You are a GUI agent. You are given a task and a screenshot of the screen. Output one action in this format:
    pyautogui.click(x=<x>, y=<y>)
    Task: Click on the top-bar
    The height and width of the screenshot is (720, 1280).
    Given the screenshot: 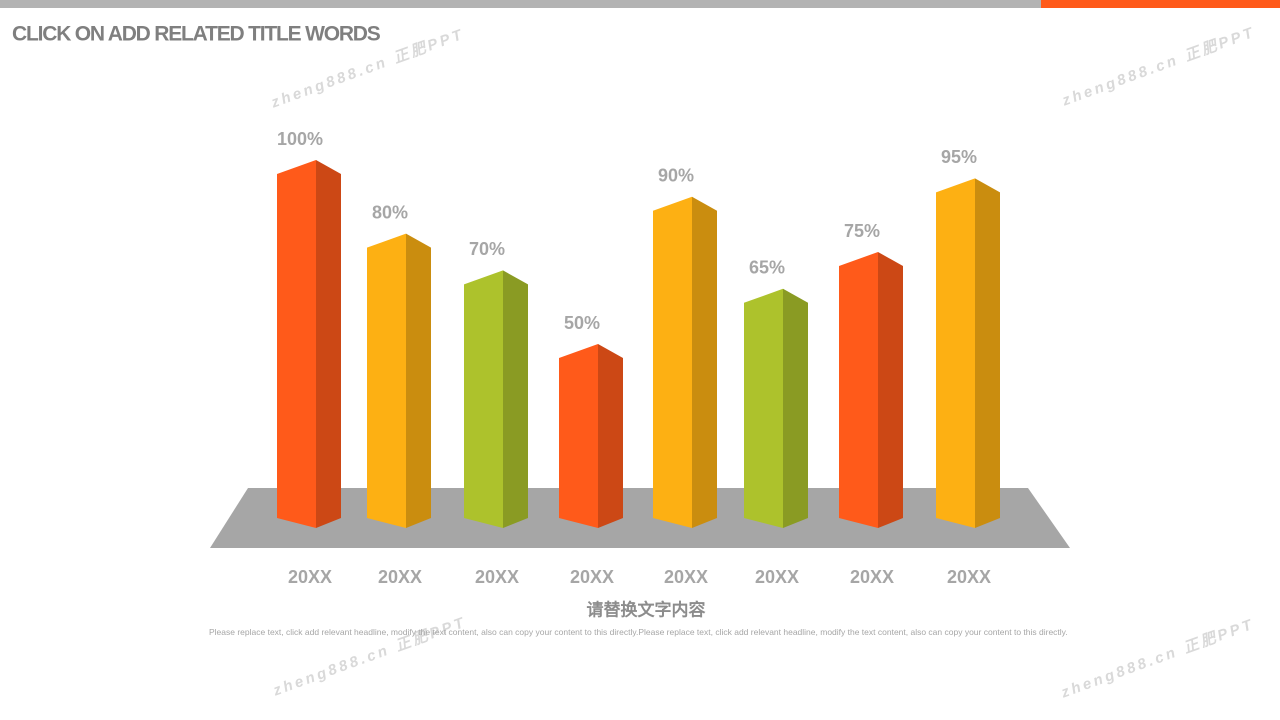 What is the action you would take?
    pyautogui.click(x=520, y=4)
    